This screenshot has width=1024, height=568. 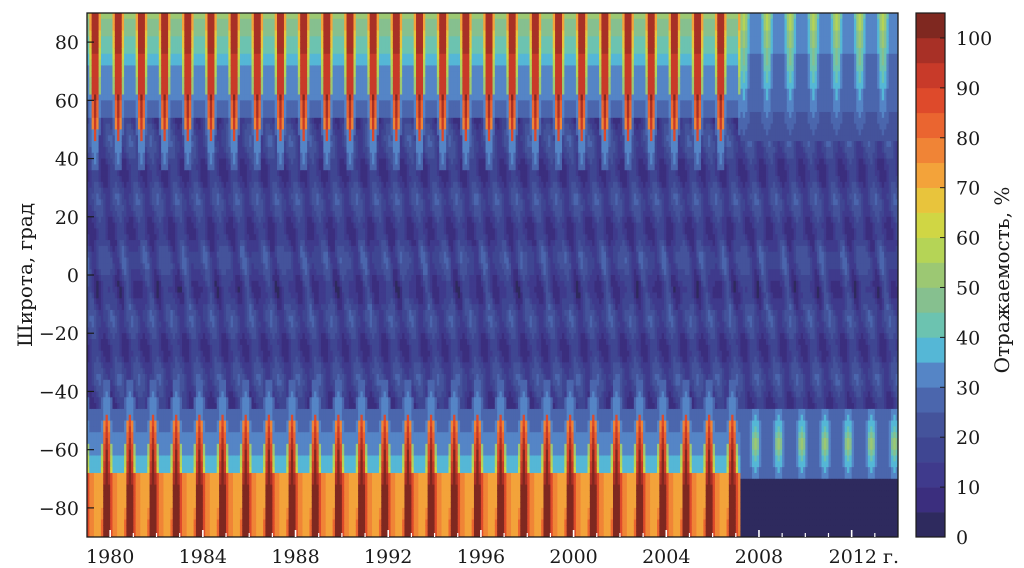 What do you see at coordinates (1002, 280) in the screenshot?
I see `colorbar-label: Отражаемость, %` at bounding box center [1002, 280].